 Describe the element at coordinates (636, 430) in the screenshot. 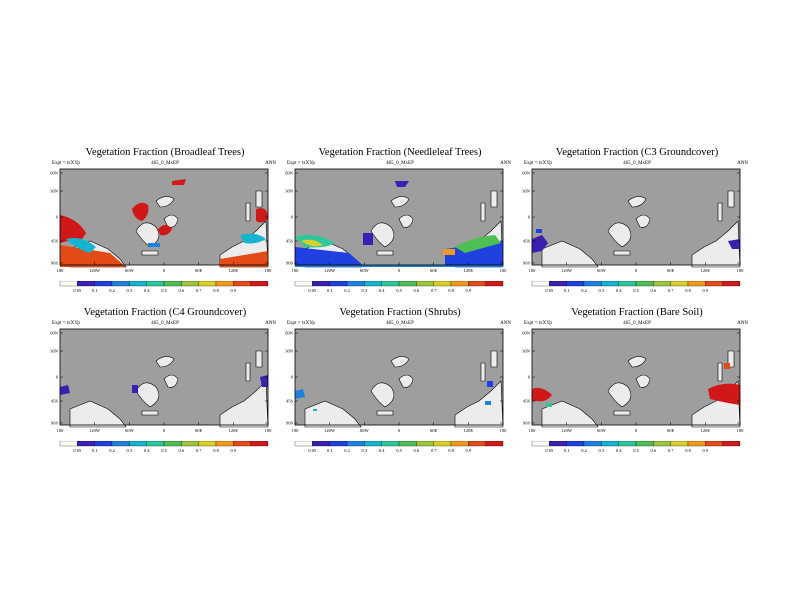

I see `lon-tick-label: 0` at that location.